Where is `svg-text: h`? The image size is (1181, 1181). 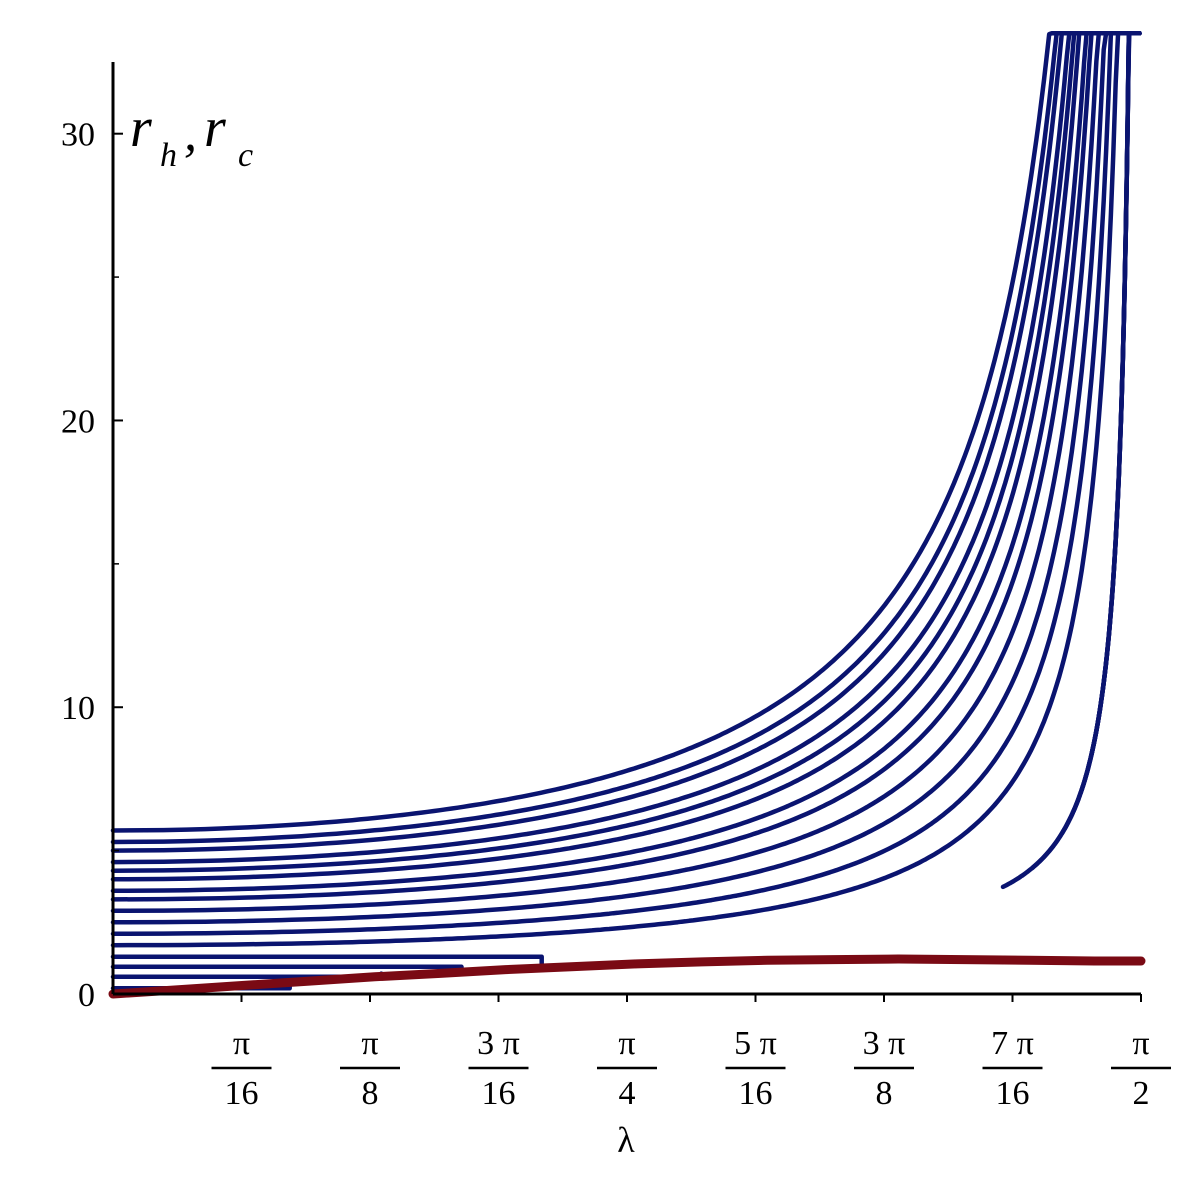 svg-text: h is located at coordinates (168, 155).